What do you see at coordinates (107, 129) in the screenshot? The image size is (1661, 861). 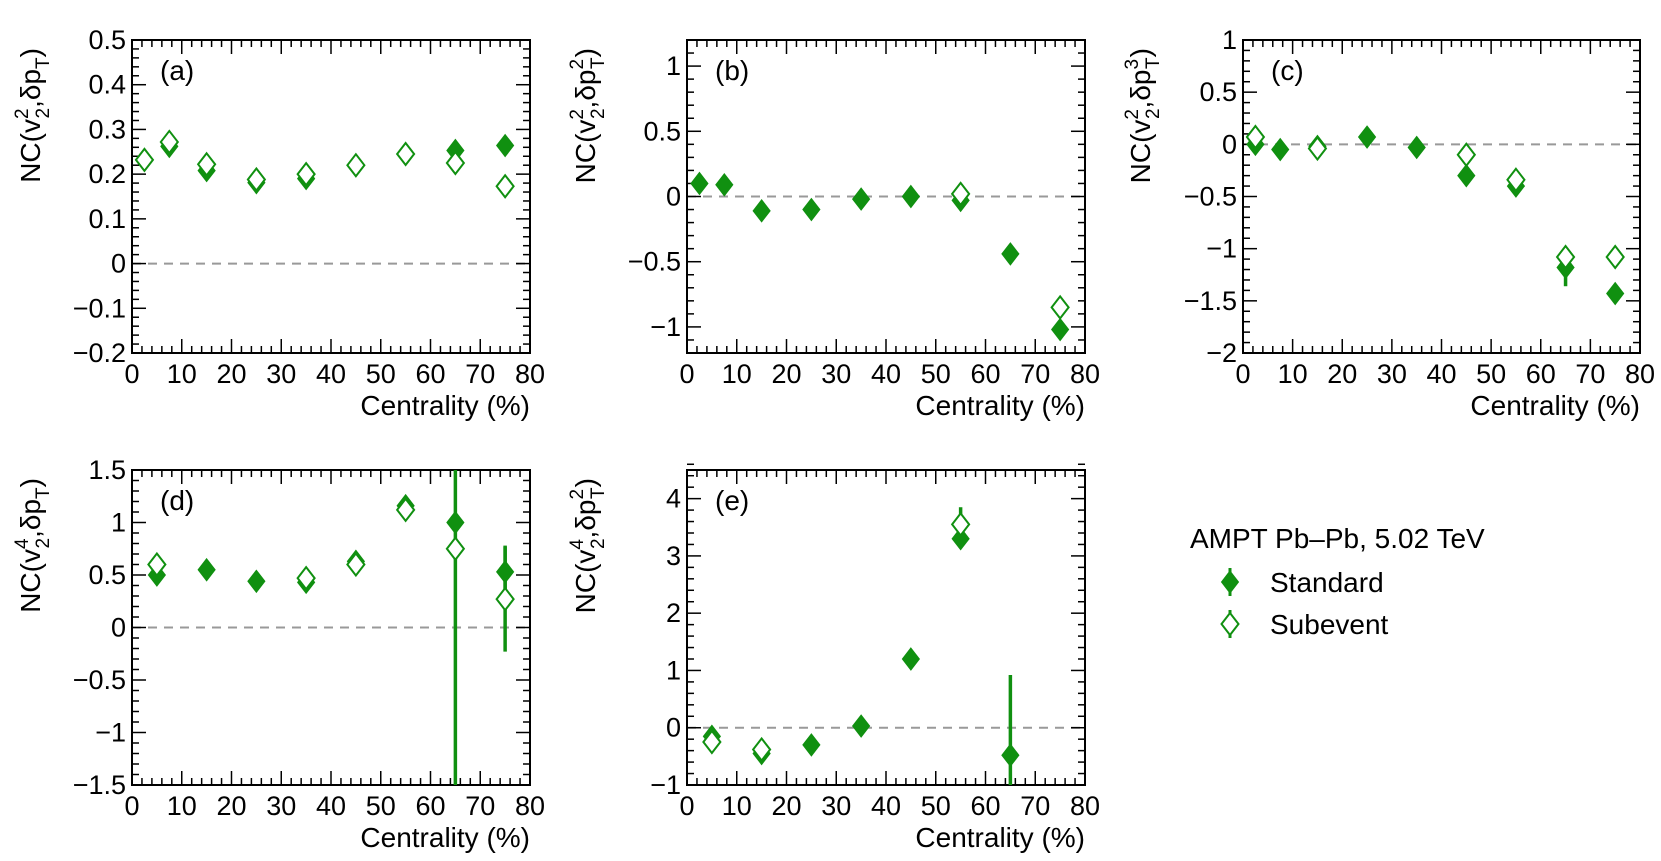 I see `y-tick-label: 0.3` at bounding box center [107, 129].